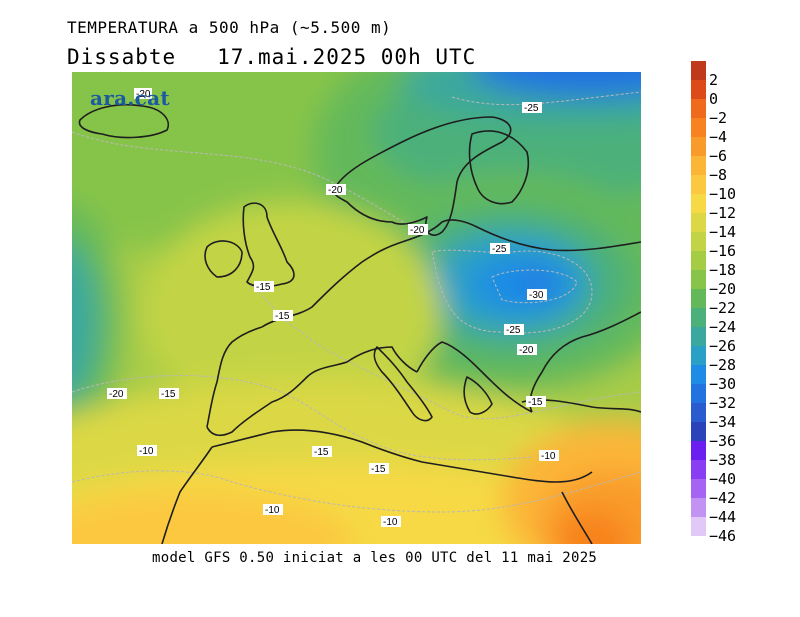 This screenshot has width=800, height=617. Describe the element at coordinates (718, 137) in the screenshot. I see `scale-label: −4` at that location.